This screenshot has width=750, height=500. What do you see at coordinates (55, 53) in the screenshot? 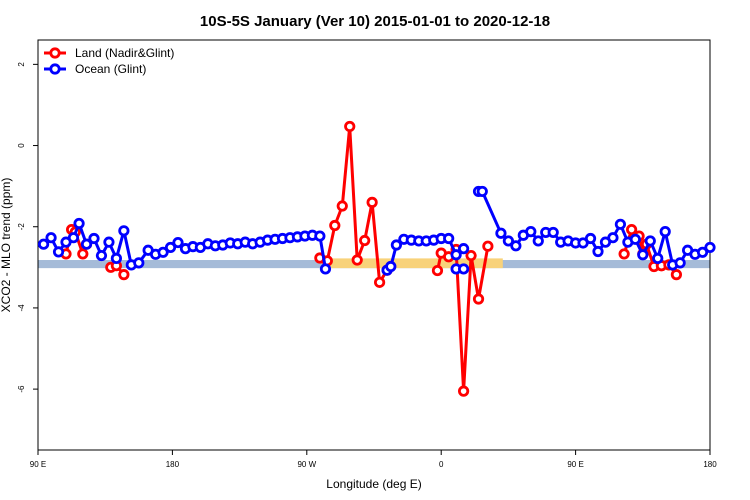
I see `legend-marker-land` at bounding box center [55, 53].